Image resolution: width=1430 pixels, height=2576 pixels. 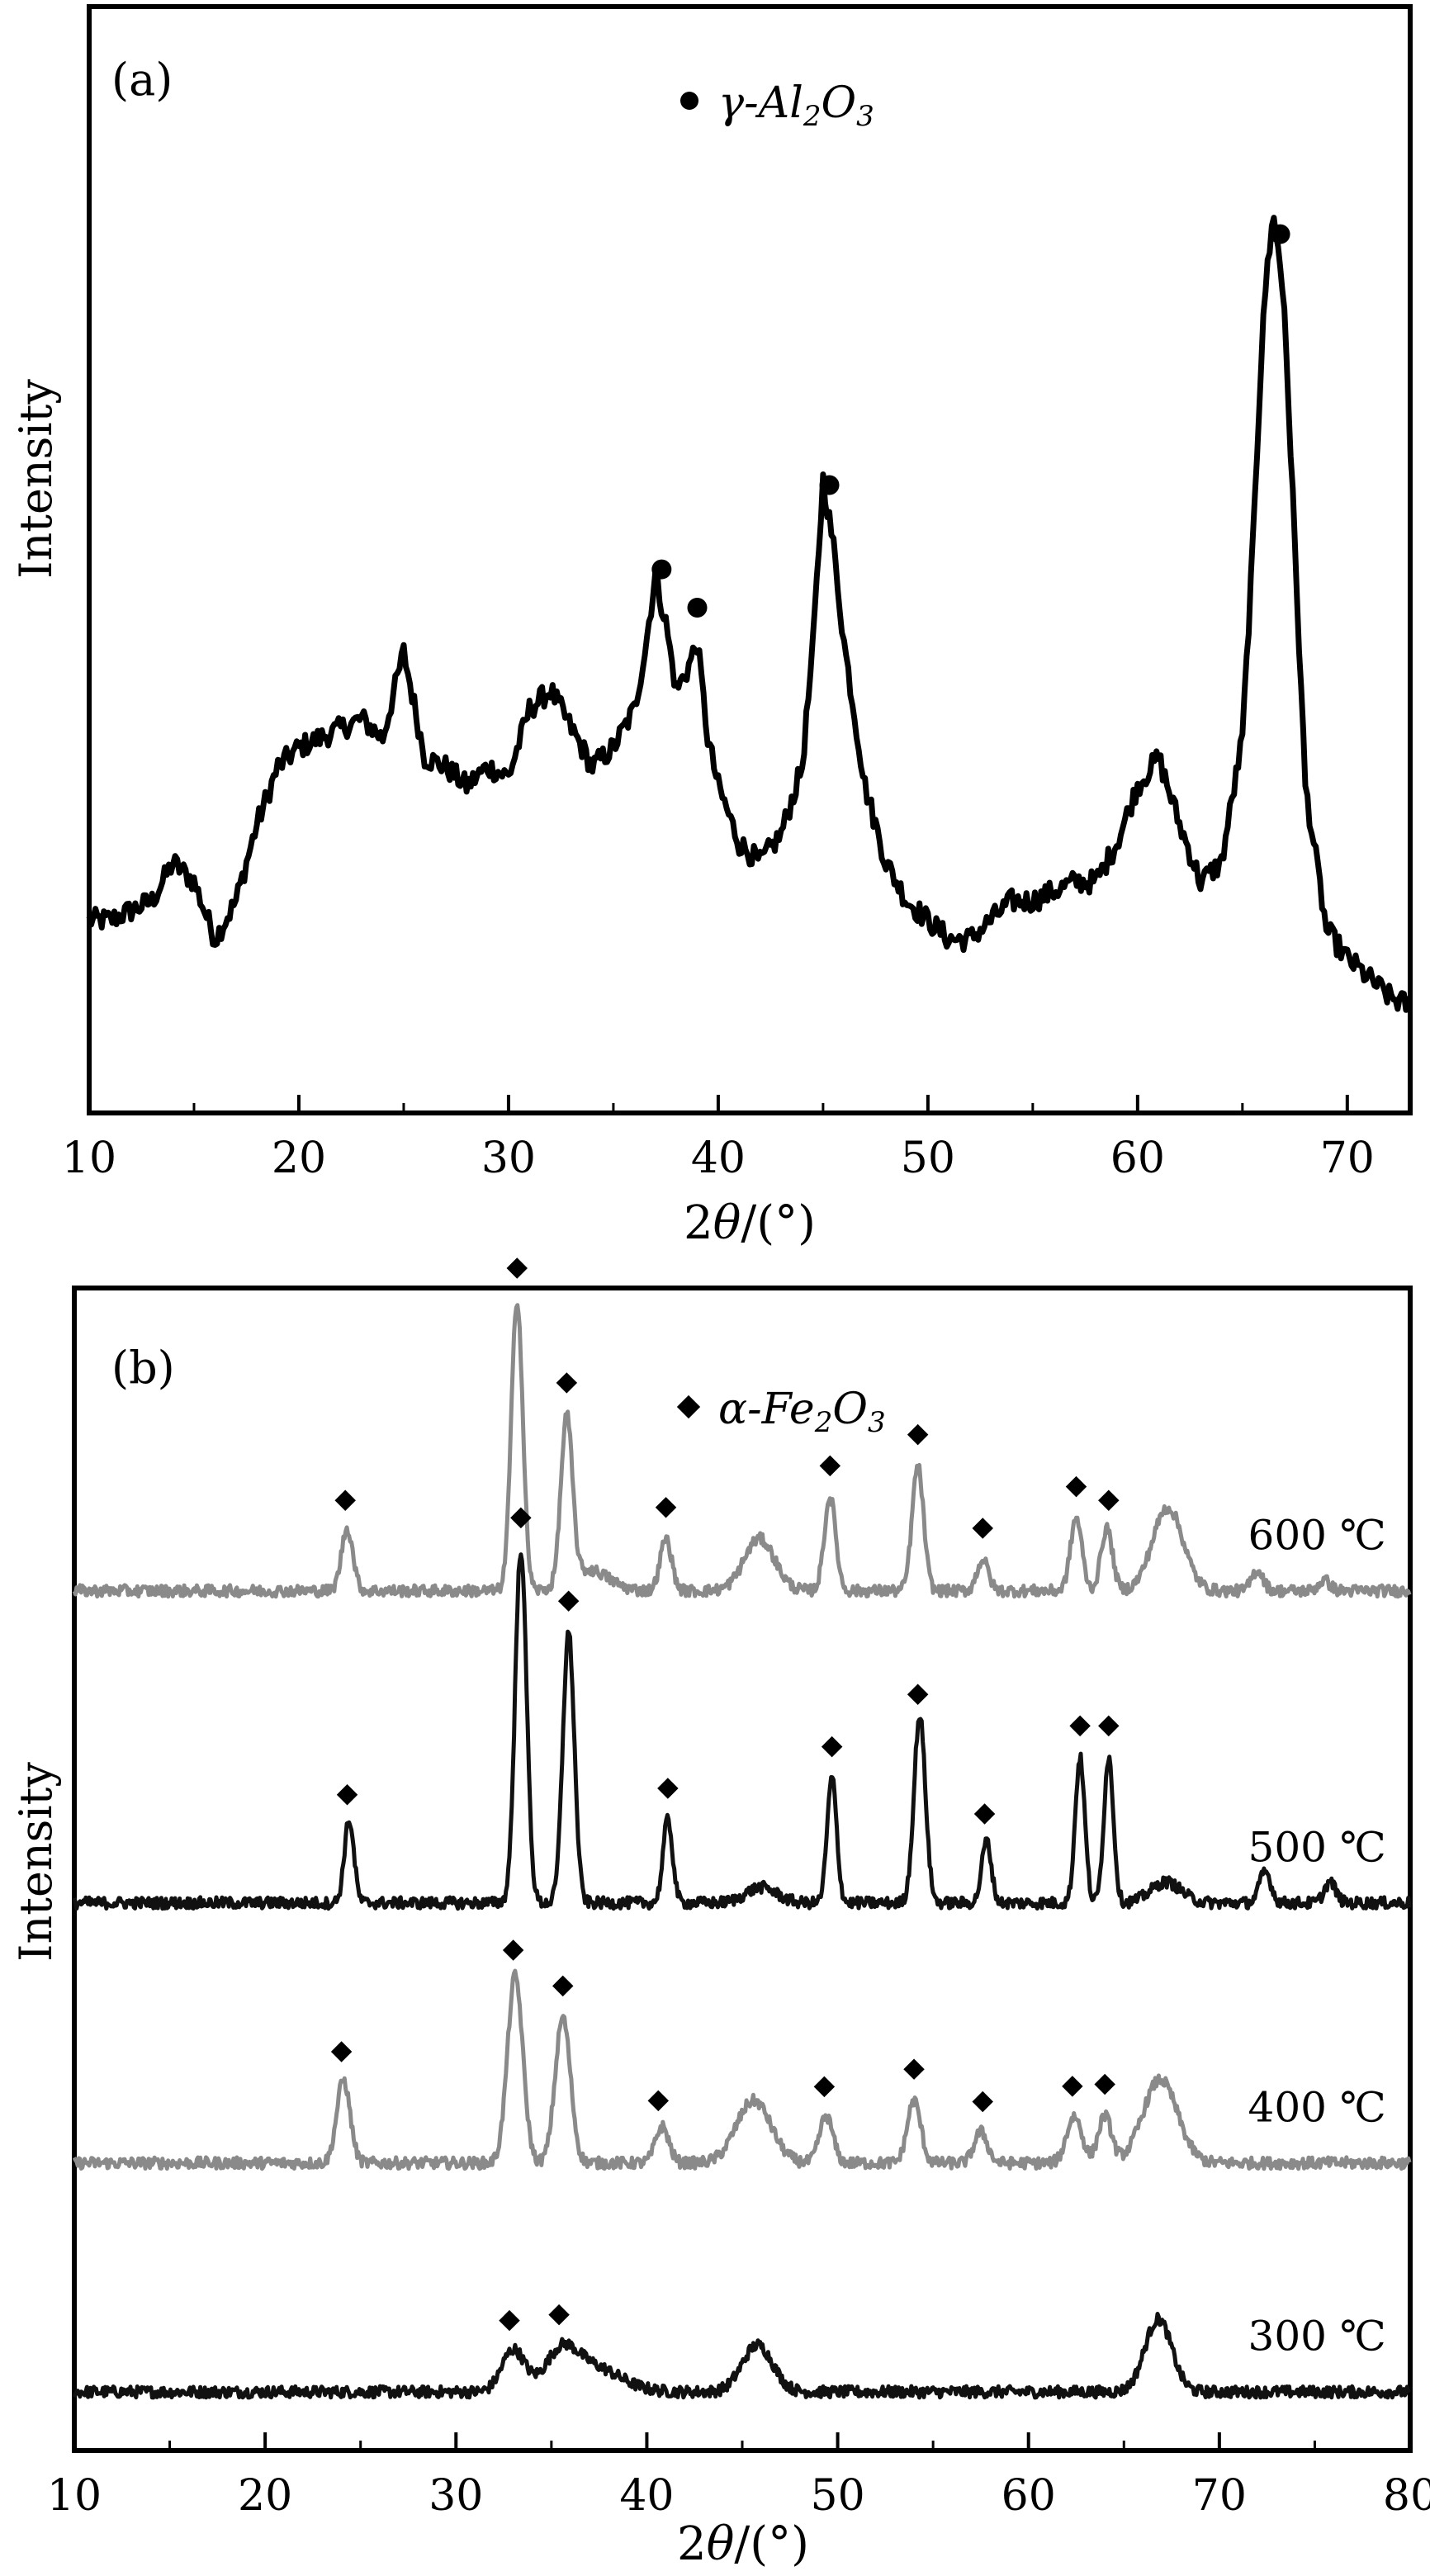 I want to click on panel-b-xlabel: 2θ/(°), so click(x=743, y=2544).